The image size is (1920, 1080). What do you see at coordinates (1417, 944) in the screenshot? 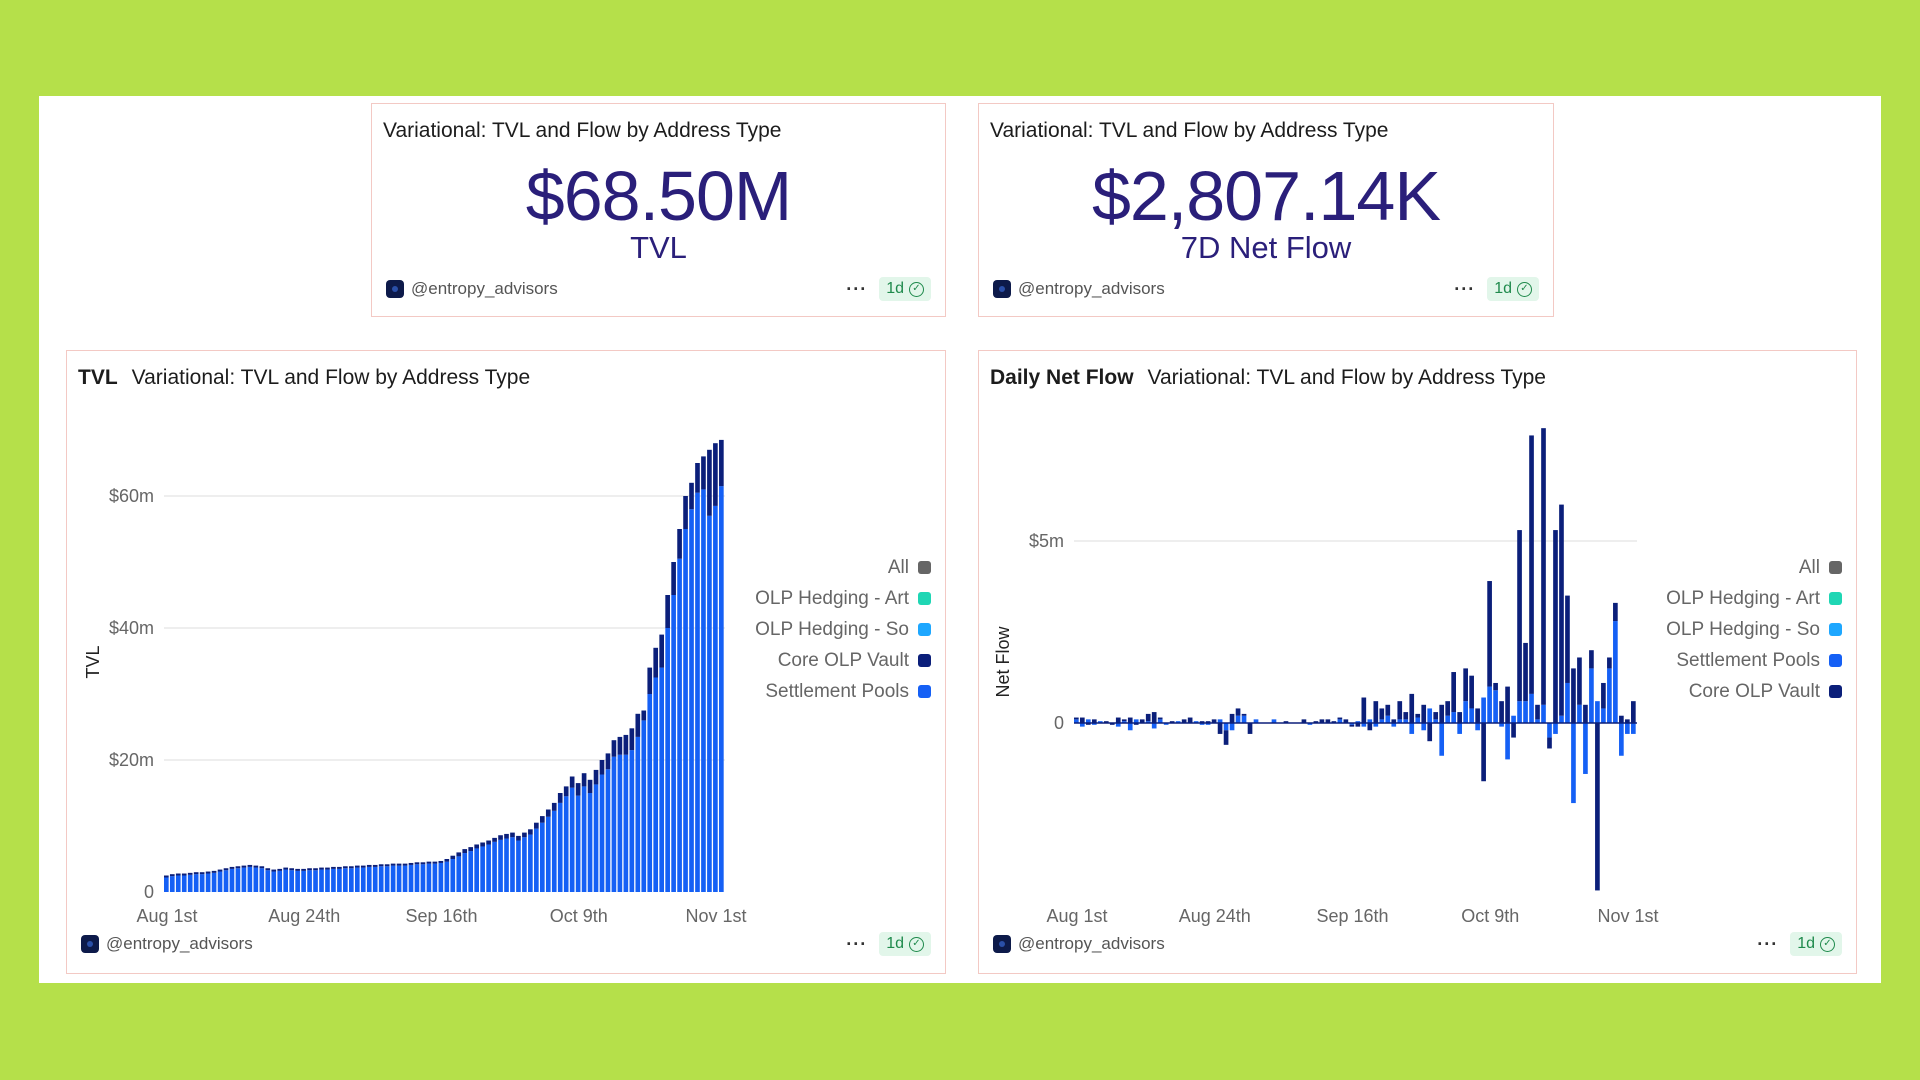
I see `card-footer: @entropy_advisors ··· 1d ✓` at bounding box center [1417, 944].